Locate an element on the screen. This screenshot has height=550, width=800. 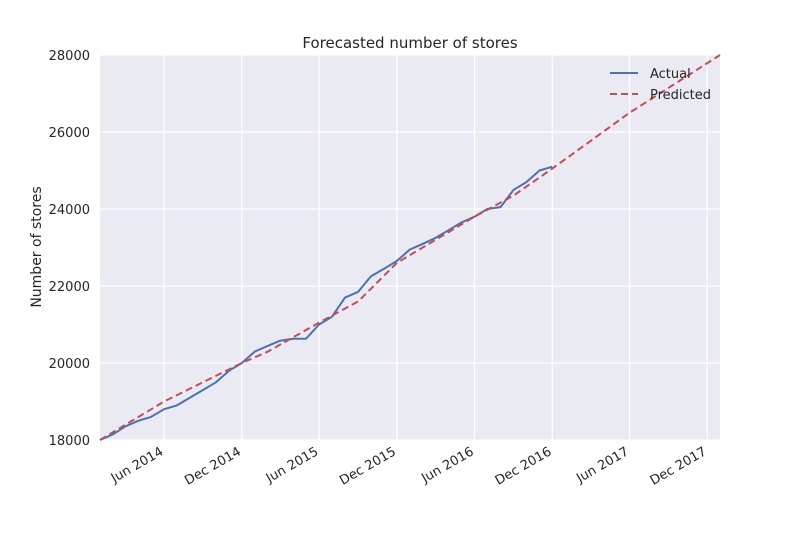
y-tick-label: 28000 is located at coordinates (69, 56).